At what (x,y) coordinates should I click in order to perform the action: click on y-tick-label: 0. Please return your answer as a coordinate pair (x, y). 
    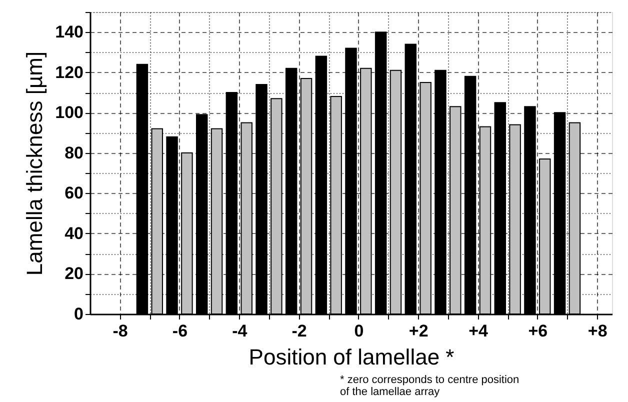
    Looking at the image, I should click on (79, 314).